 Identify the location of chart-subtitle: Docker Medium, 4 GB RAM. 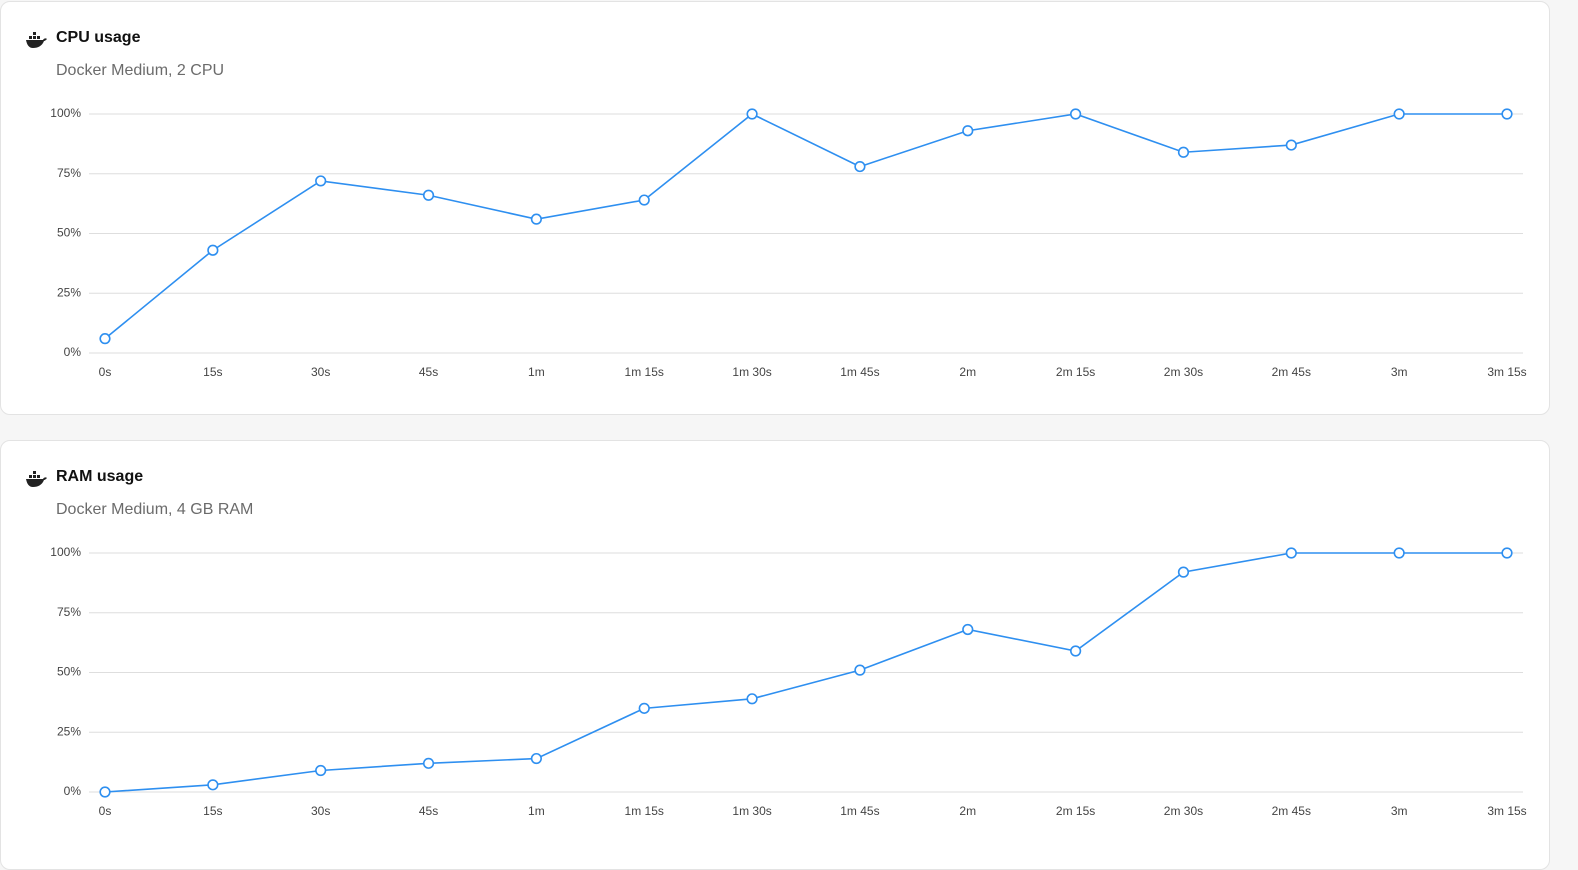
(155, 509).